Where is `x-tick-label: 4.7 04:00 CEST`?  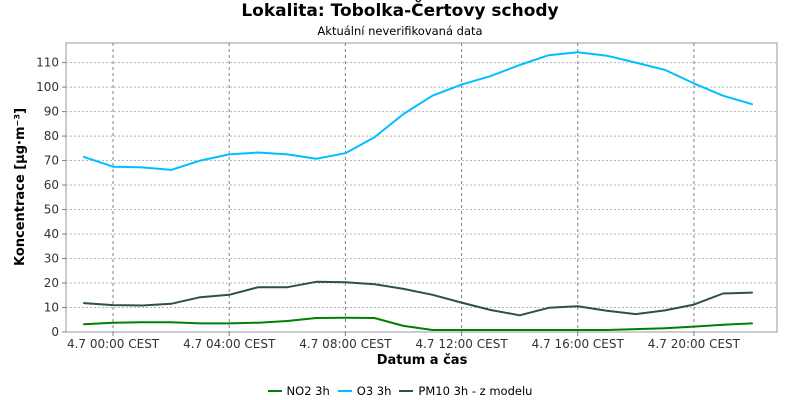
x-tick-label: 4.7 04:00 CEST is located at coordinates (229, 344).